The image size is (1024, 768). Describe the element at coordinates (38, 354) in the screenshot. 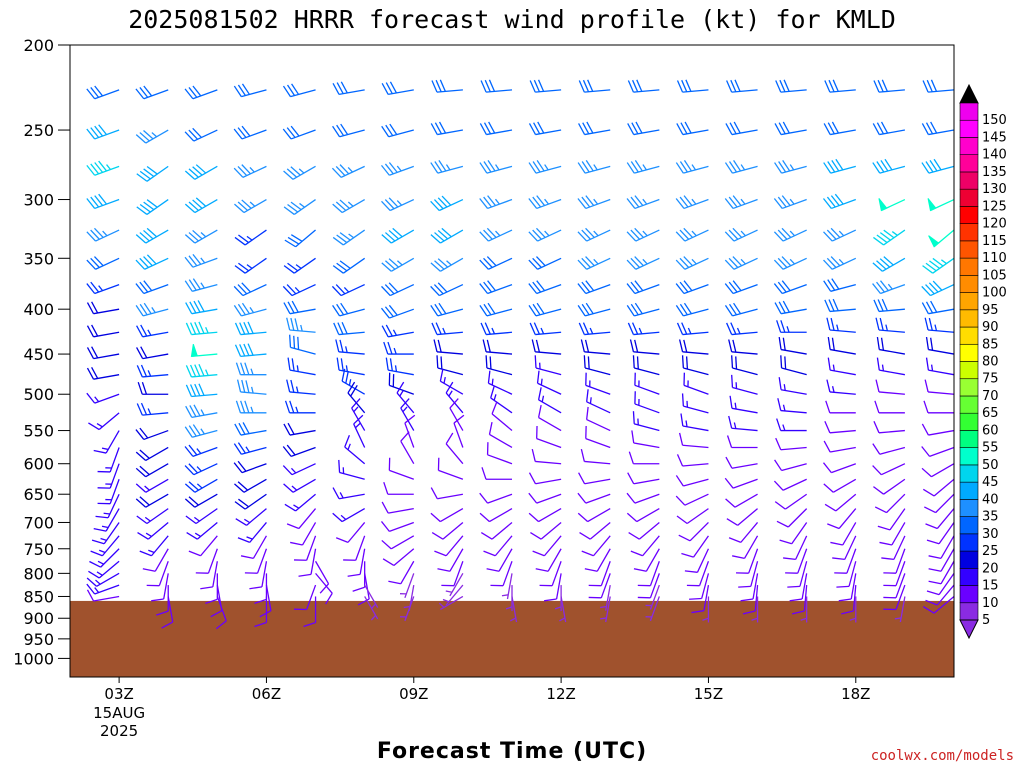

I see `y-tick-label: 450` at that location.